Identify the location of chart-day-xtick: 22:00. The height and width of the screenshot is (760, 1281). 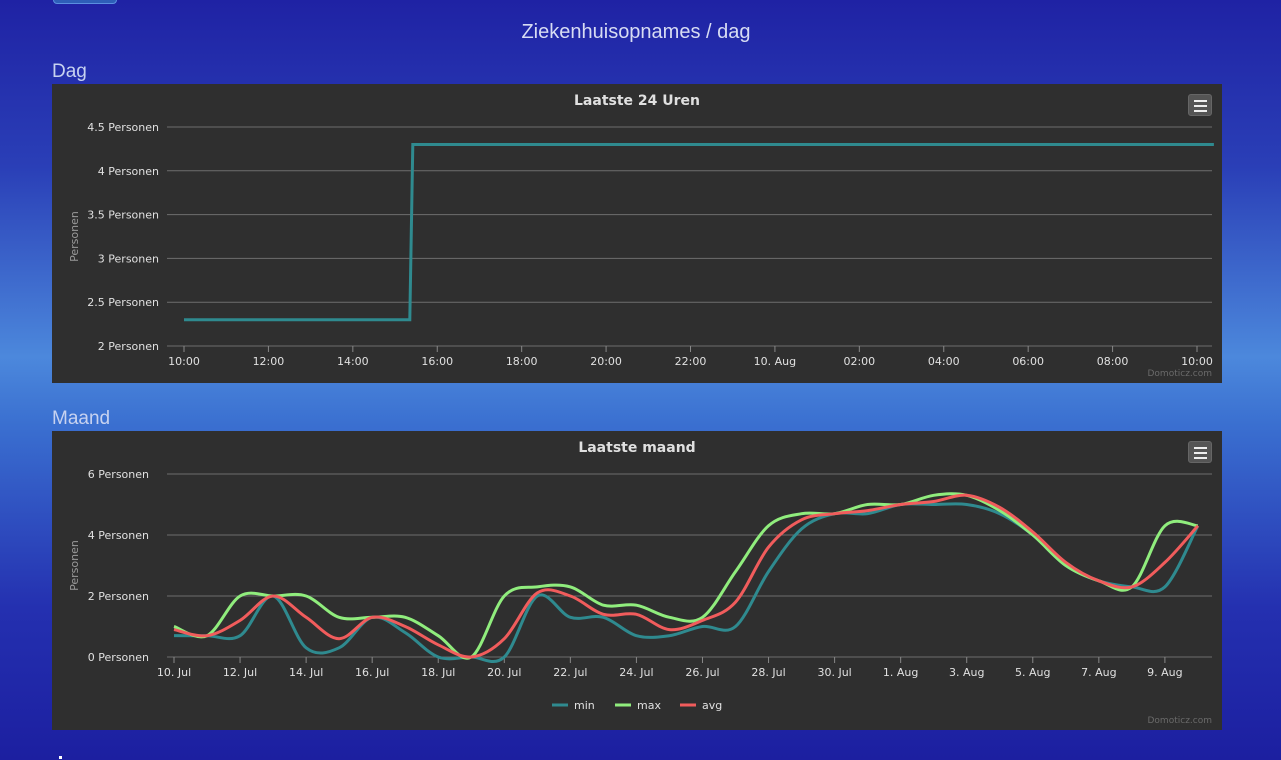
(691, 361).